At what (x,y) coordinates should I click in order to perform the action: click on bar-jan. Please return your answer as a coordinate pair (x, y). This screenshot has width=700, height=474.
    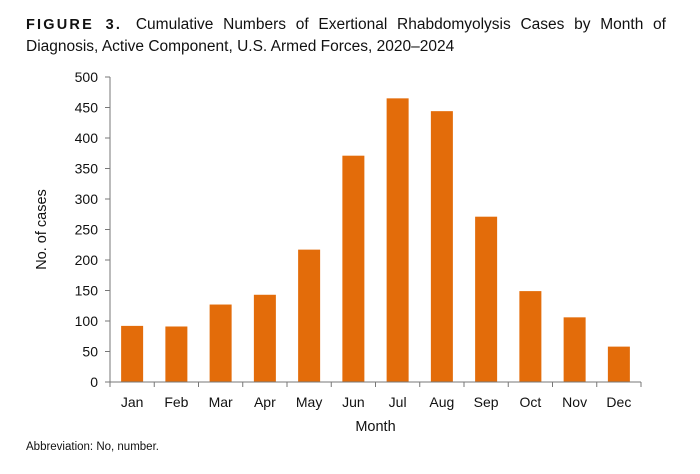
    Looking at the image, I should click on (132, 353).